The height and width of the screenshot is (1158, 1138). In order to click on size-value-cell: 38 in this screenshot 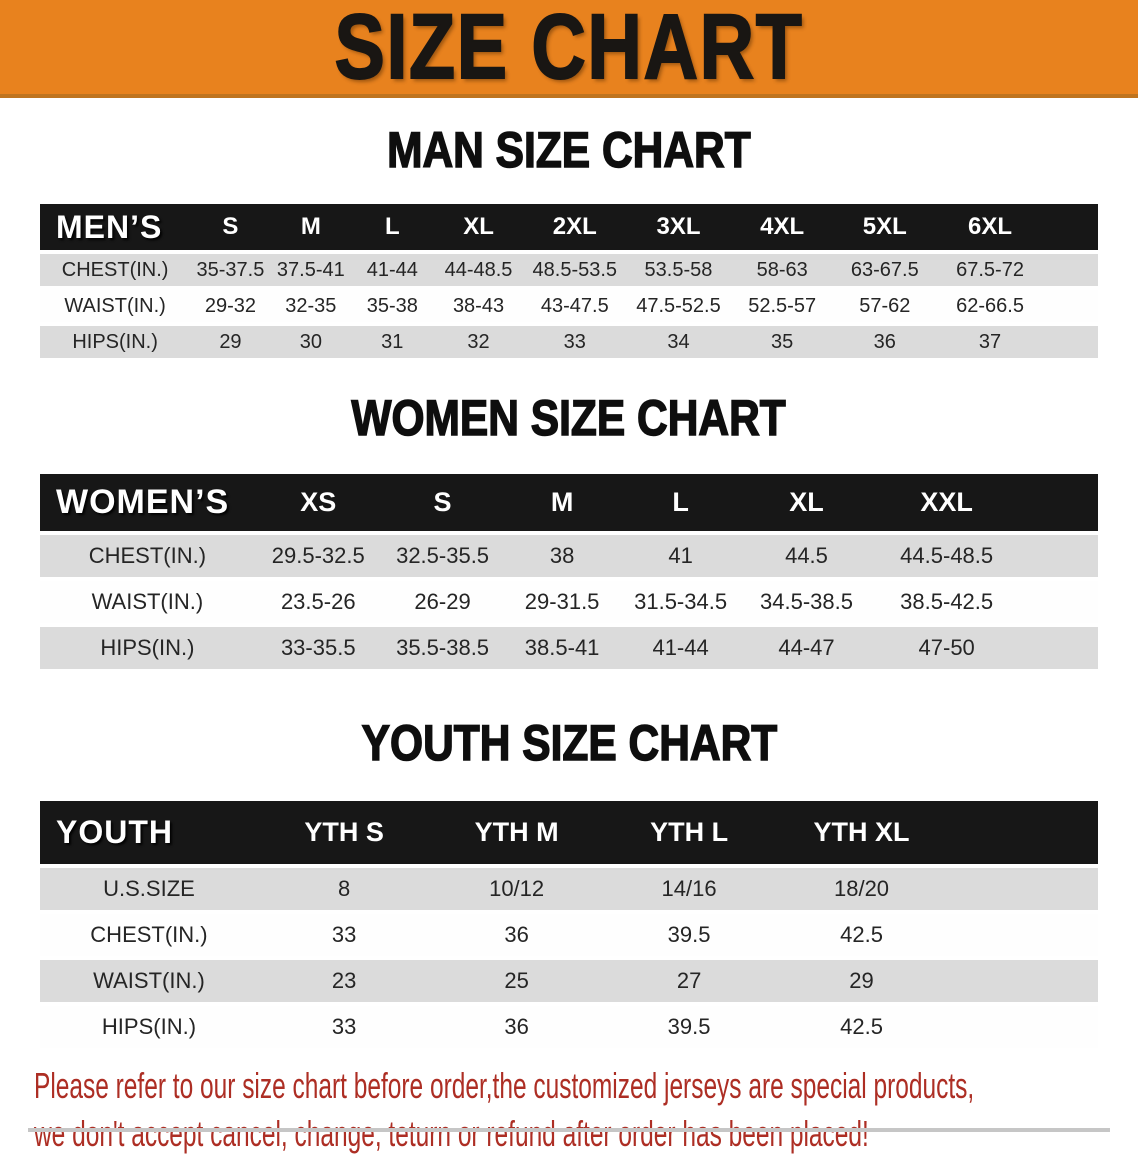, I will do `click(562, 554)`.